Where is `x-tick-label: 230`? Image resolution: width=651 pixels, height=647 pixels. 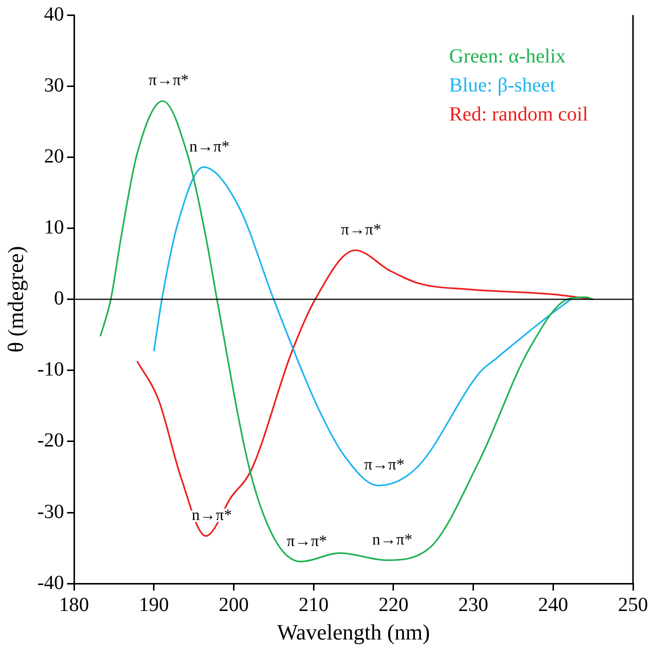 x-tick-label: 230 is located at coordinates (473, 605).